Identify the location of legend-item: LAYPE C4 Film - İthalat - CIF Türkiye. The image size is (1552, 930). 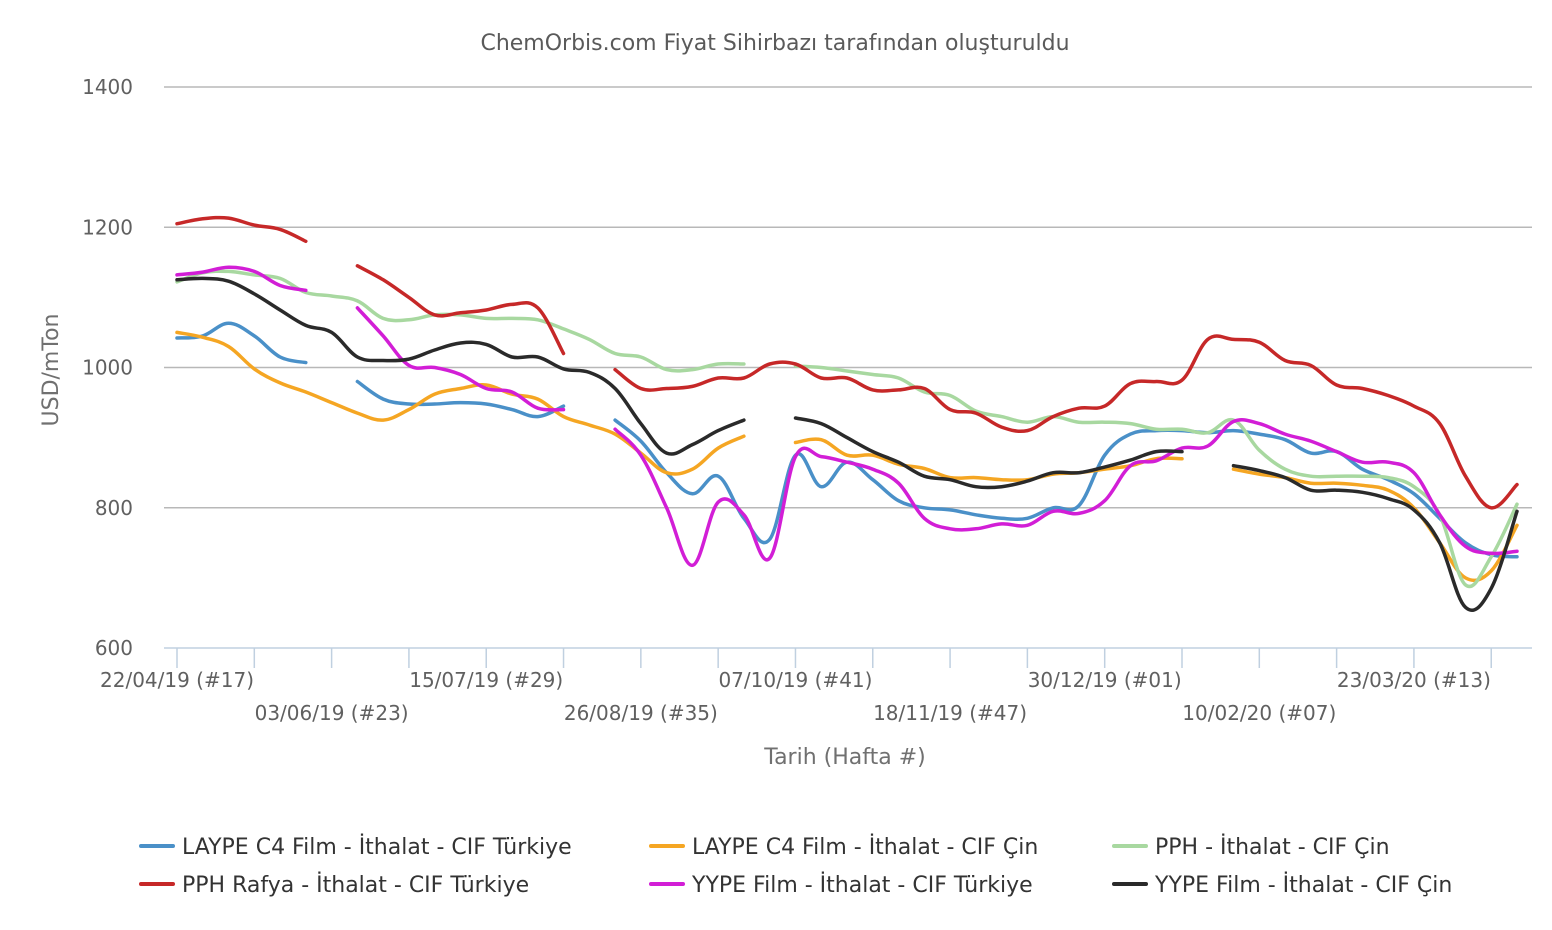
(355, 847).